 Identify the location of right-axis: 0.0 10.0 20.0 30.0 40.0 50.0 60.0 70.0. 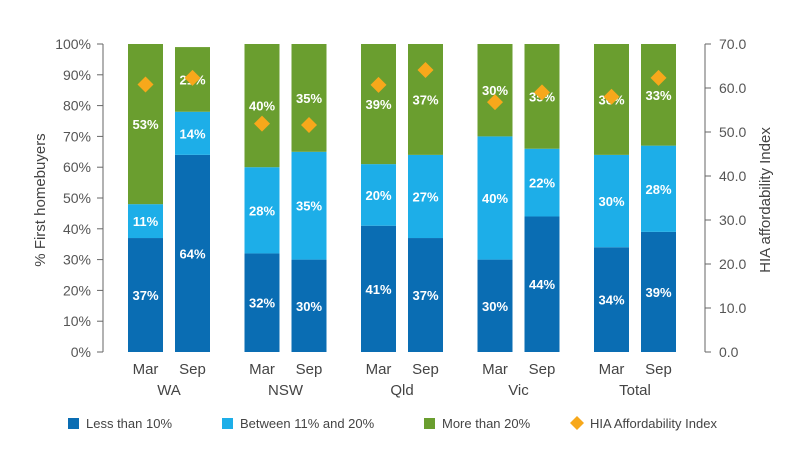
(725, 198).